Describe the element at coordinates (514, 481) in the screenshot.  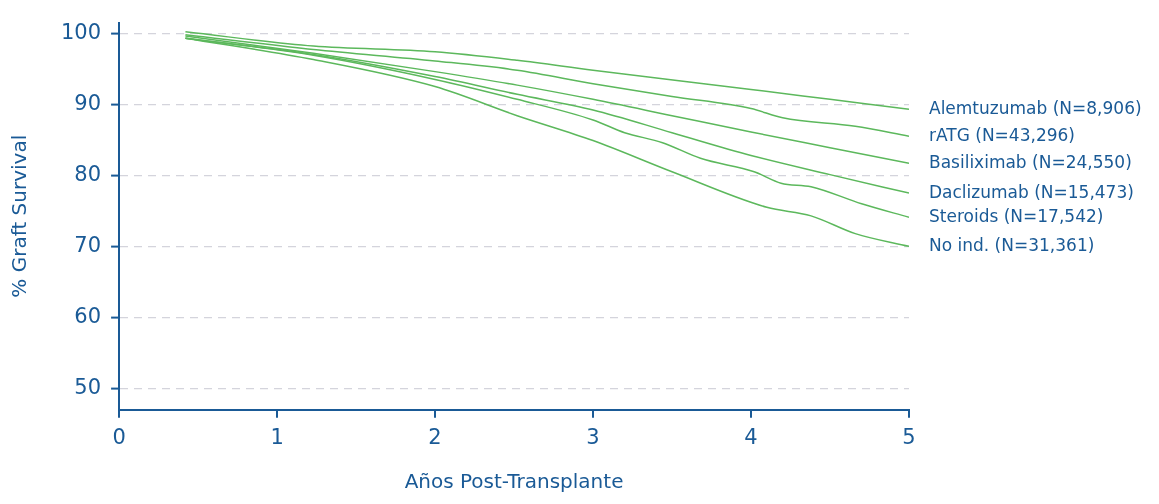
I see `x-axis-title: Años Post-Transplante` at that location.